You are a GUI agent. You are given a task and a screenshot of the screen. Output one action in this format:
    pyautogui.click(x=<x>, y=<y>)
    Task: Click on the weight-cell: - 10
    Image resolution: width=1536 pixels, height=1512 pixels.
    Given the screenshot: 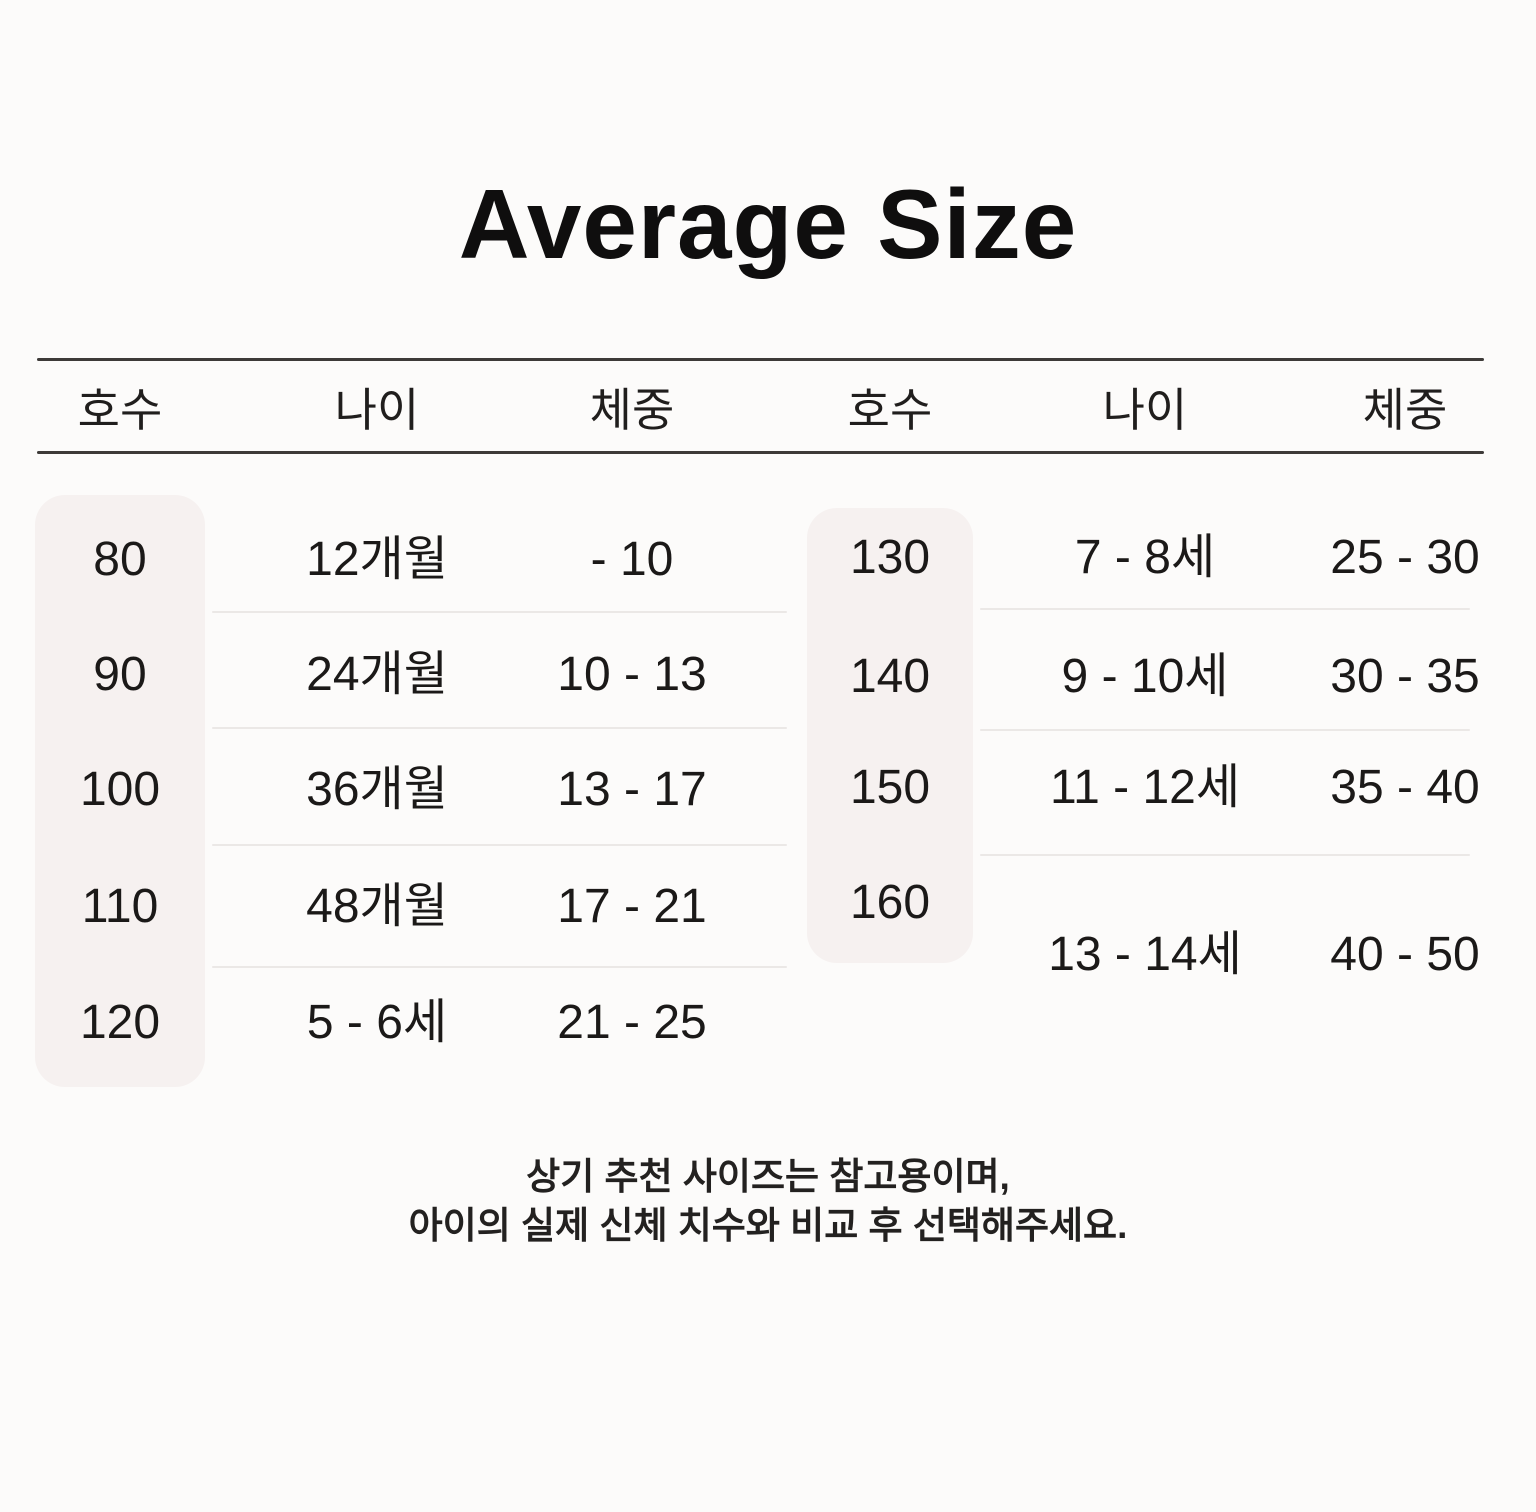 What is the action you would take?
    pyautogui.click(x=632, y=559)
    